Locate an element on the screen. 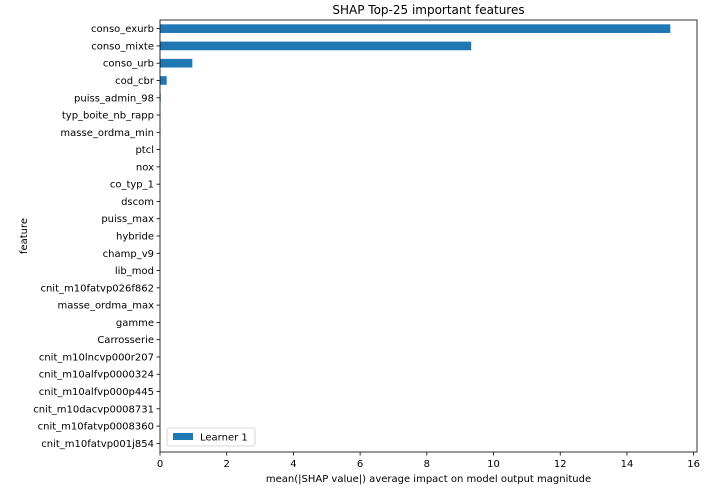 This screenshot has width=720, height=504. y-tick-label-champ-v9: champ_v9 is located at coordinates (128, 254).